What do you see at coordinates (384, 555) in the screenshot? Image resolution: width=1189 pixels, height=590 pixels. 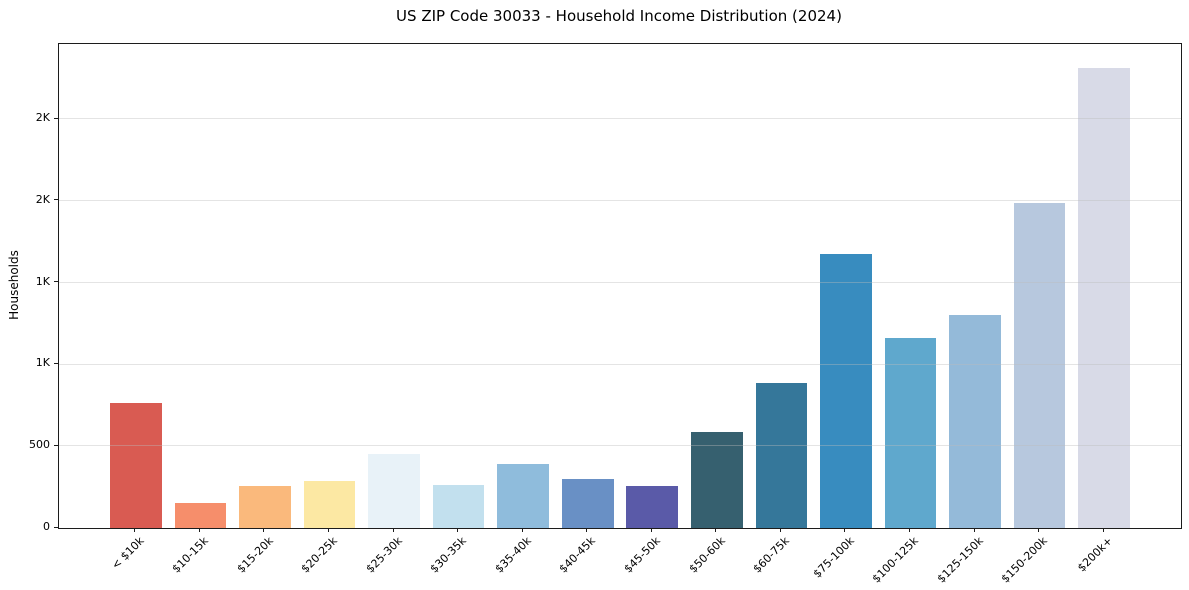 I see `x-tick-label: $25-30k` at bounding box center [384, 555].